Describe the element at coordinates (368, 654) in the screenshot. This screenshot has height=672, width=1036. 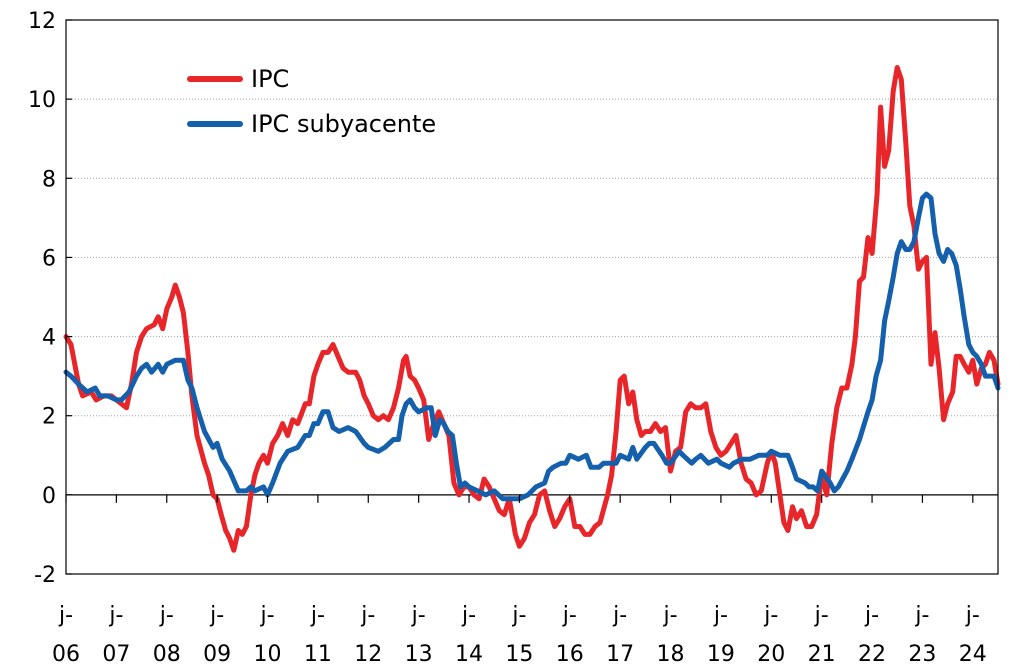
I see `x-tick-label-year: 12` at that location.